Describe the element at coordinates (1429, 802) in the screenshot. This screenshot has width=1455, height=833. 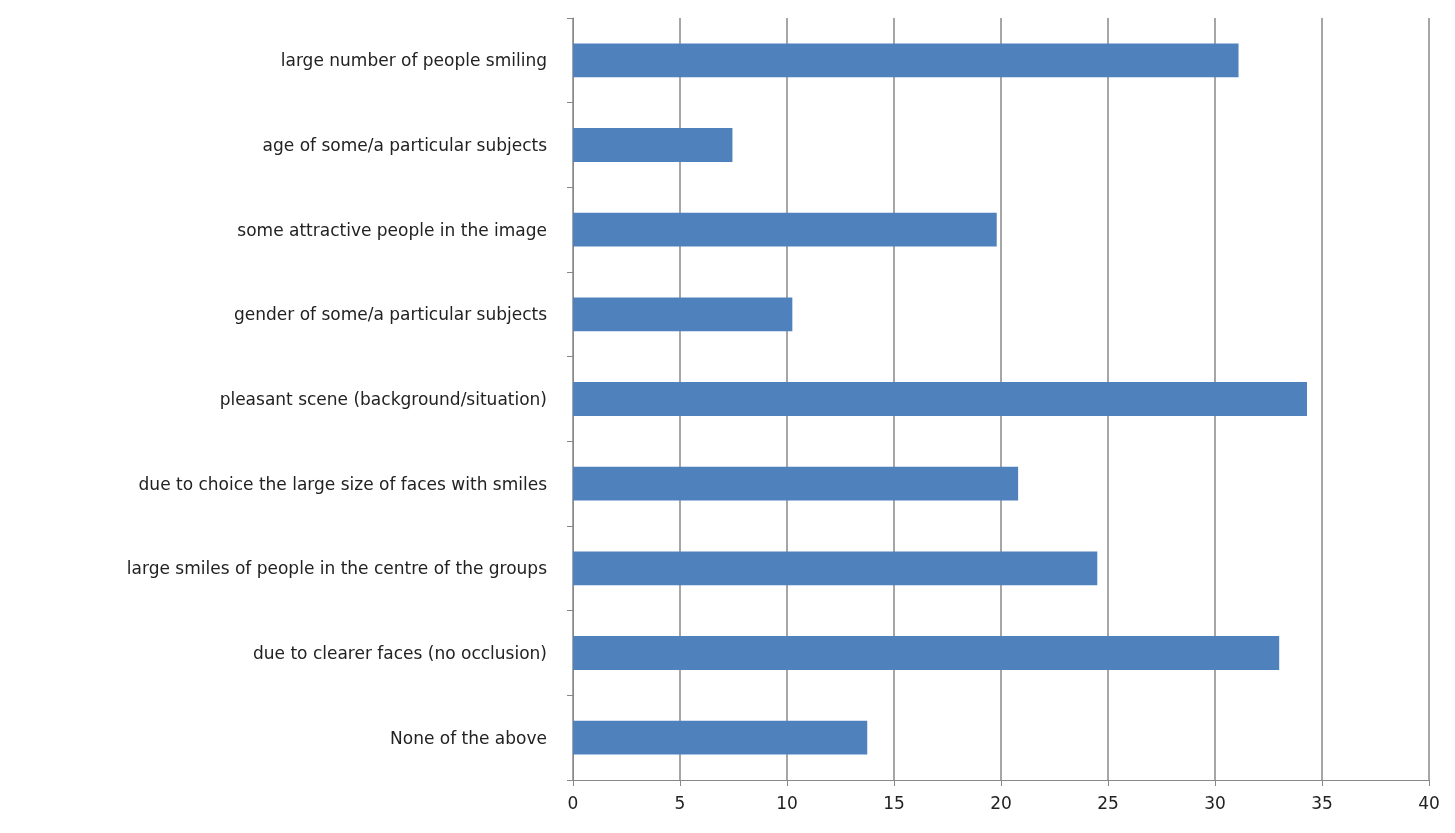
I see `x-tick-label: 40` at that location.